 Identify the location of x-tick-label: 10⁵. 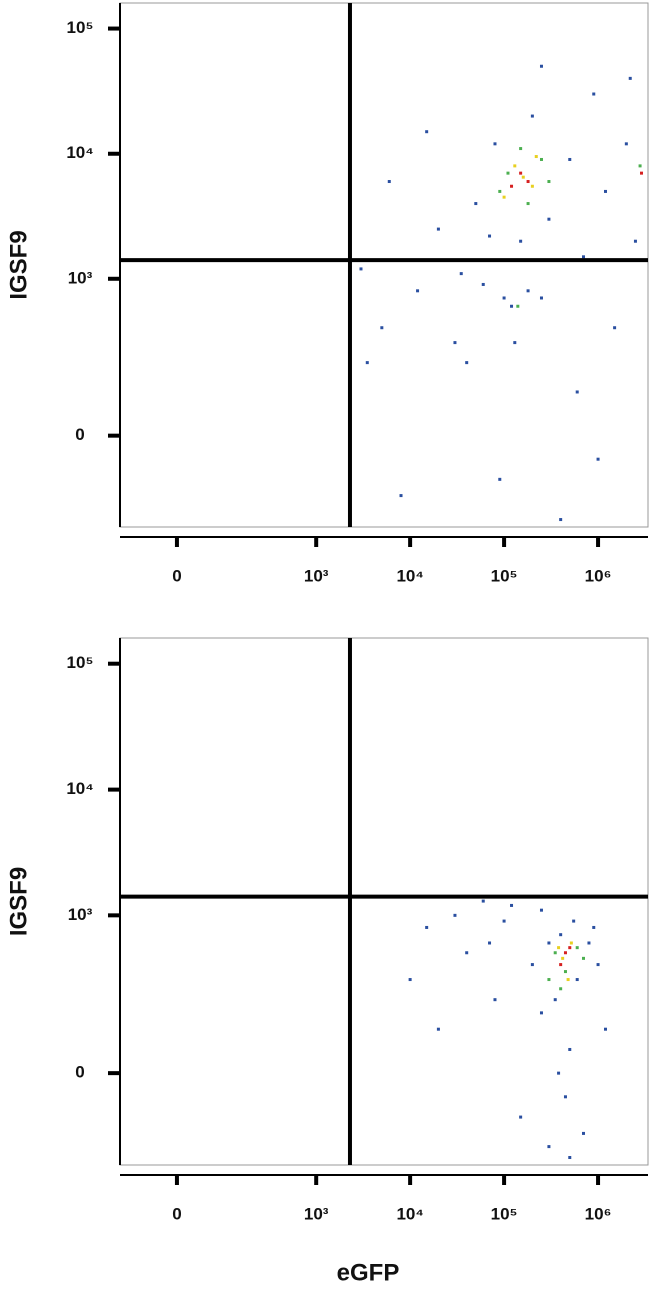
(504, 575).